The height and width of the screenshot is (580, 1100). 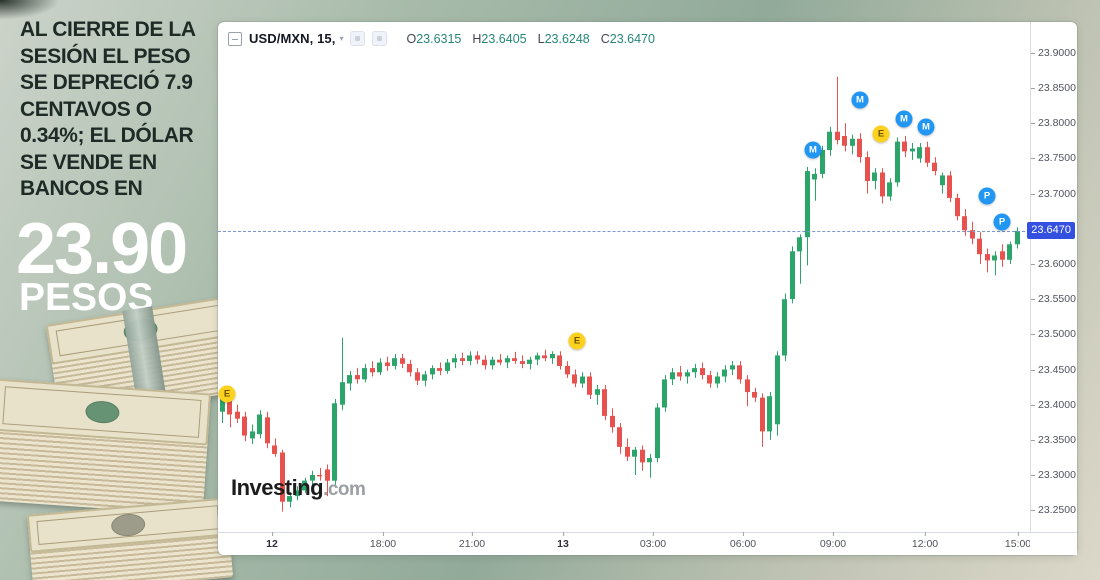 What do you see at coordinates (1053, 405) in the screenshot?
I see `y-axis-label: 23.4000` at bounding box center [1053, 405].